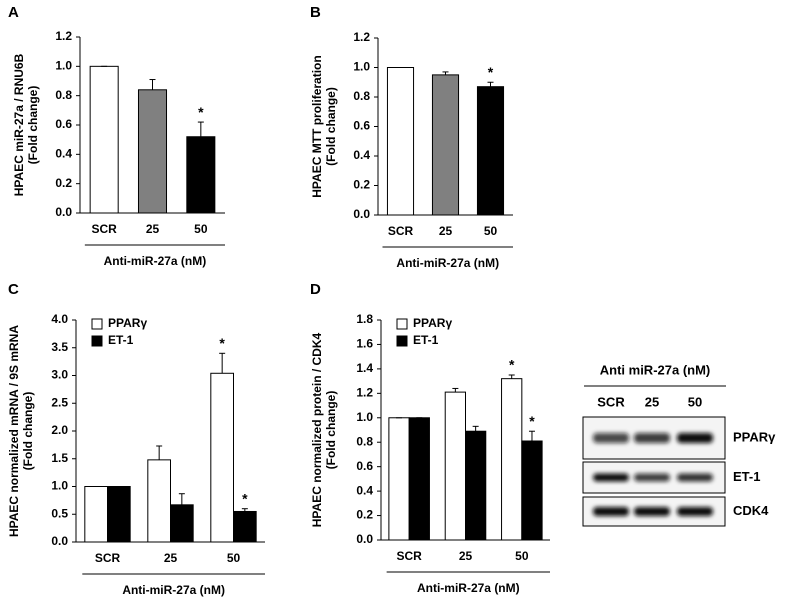 The width and height of the screenshot is (788, 612). I want to click on y-tick-label: 3.0, so click(59, 375).